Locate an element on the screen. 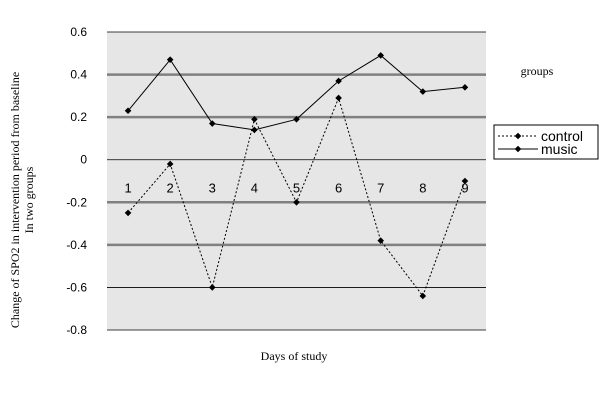 This screenshot has height=394, width=606. x-category-label: 4 is located at coordinates (254, 188).